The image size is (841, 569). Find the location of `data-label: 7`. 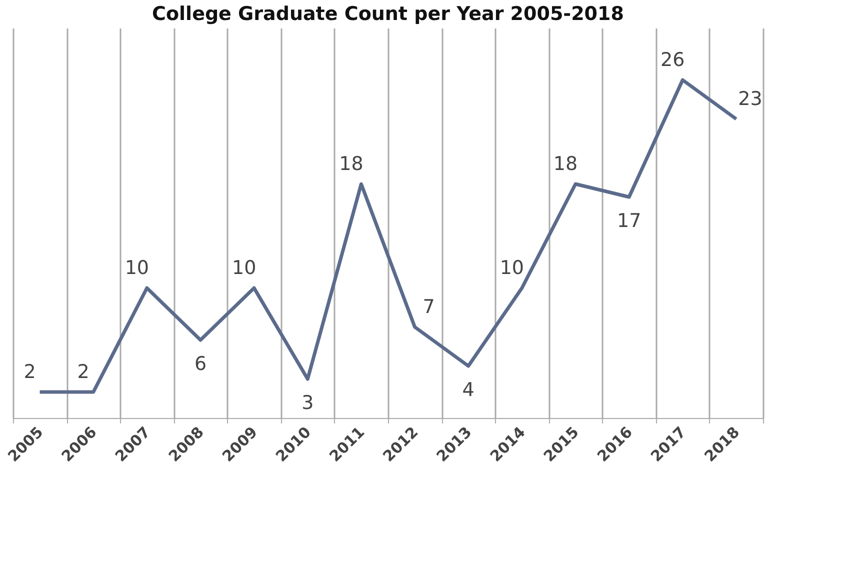

data-label: 7 is located at coordinates (428, 307).